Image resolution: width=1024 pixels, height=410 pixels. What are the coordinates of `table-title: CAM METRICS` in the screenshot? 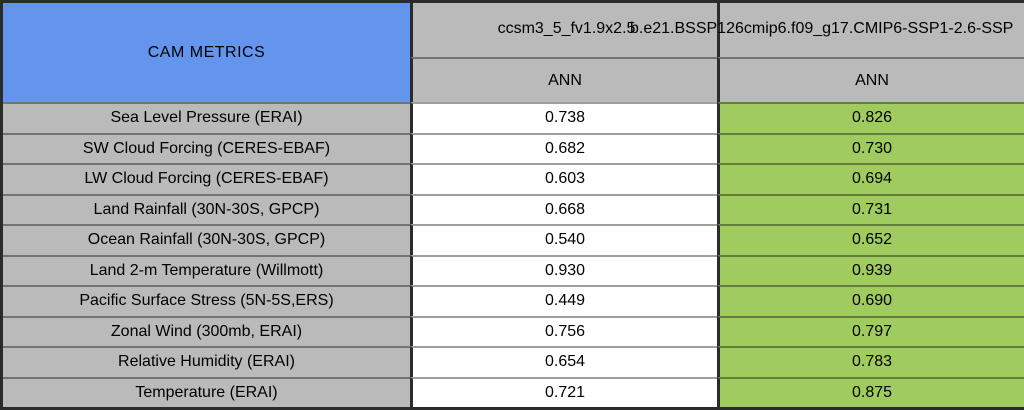 It's located at (206, 52).